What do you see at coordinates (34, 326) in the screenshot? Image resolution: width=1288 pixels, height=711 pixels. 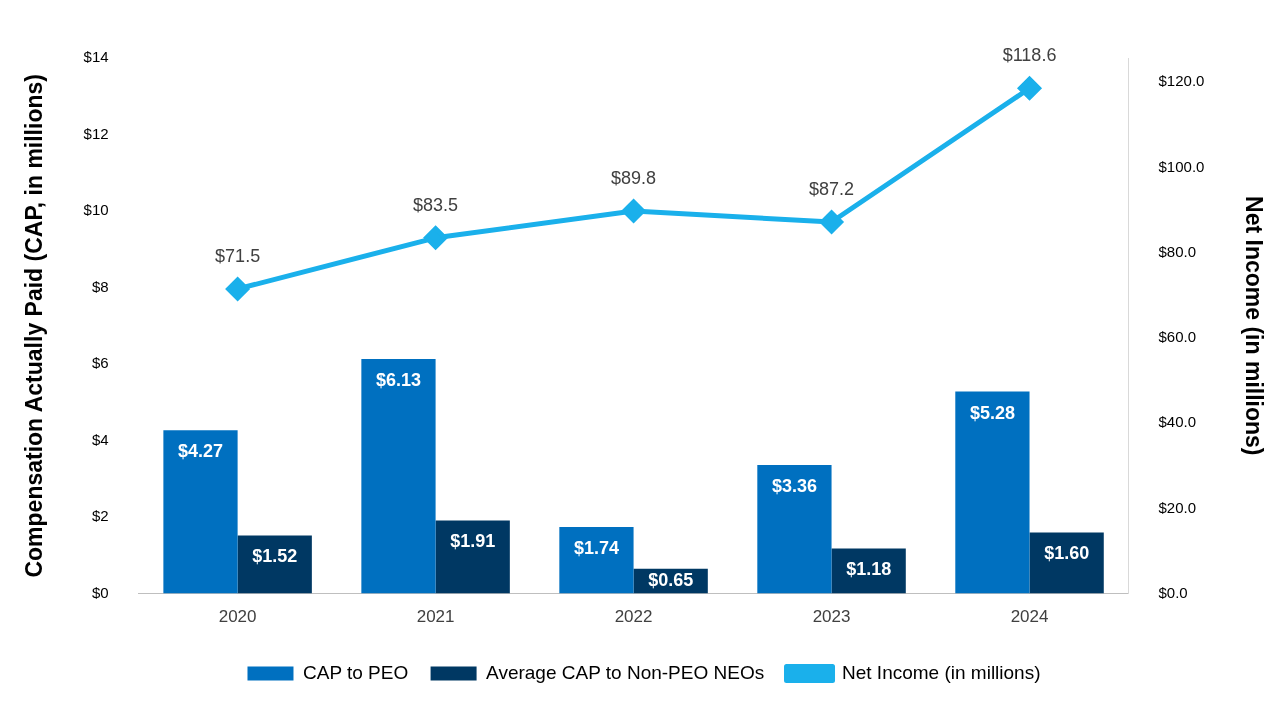 I see `y-axis-title: Compensation Actually Paid (CAP, in millions)` at bounding box center [34, 326].